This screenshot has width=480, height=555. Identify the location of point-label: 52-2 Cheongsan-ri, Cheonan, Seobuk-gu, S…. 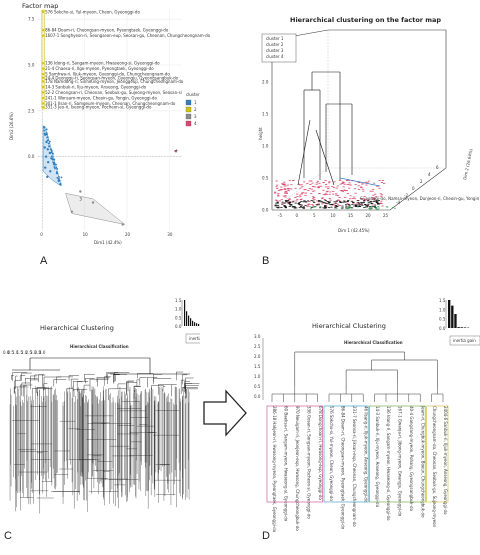
(113, 92).